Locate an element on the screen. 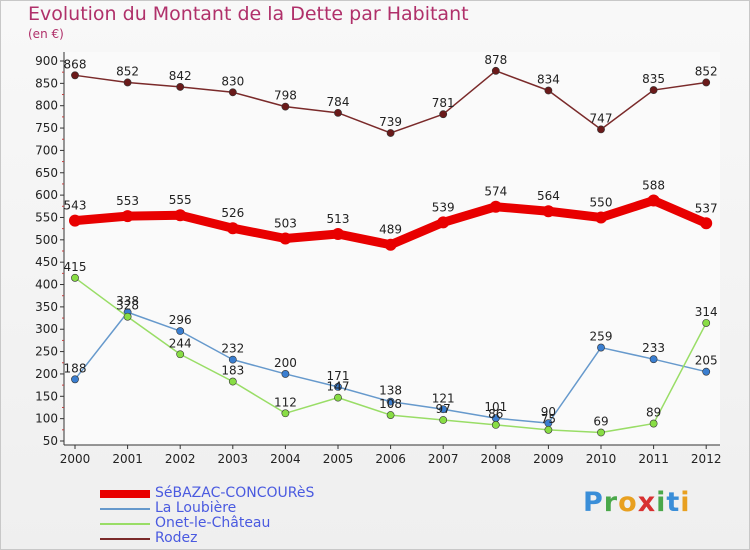 The height and width of the screenshot is (550, 750). y-tick-label: 750 is located at coordinates (46, 128).